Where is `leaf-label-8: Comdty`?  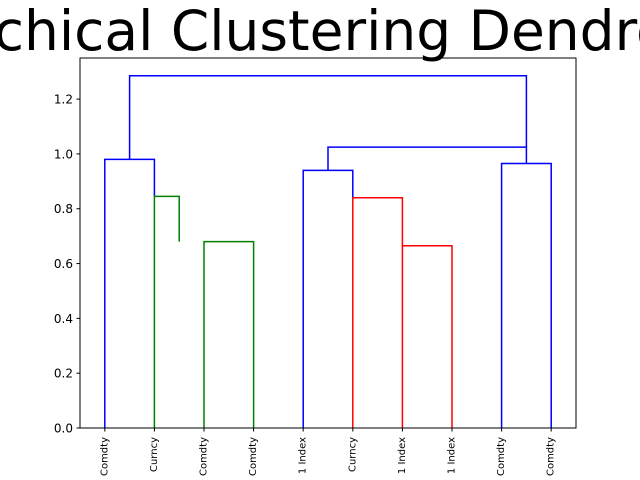 leaf-label-8: Comdty is located at coordinates (501, 456).